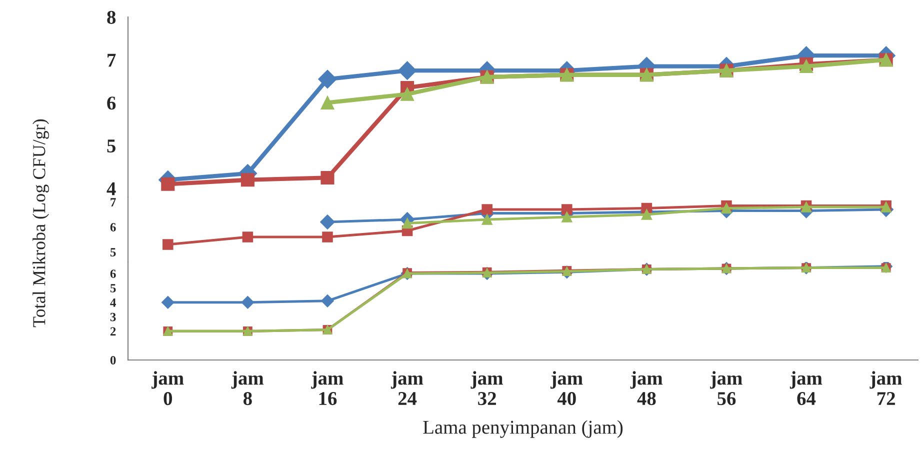 The image size is (922, 468). I want to click on x-tick-label: jam 16, so click(327, 388).